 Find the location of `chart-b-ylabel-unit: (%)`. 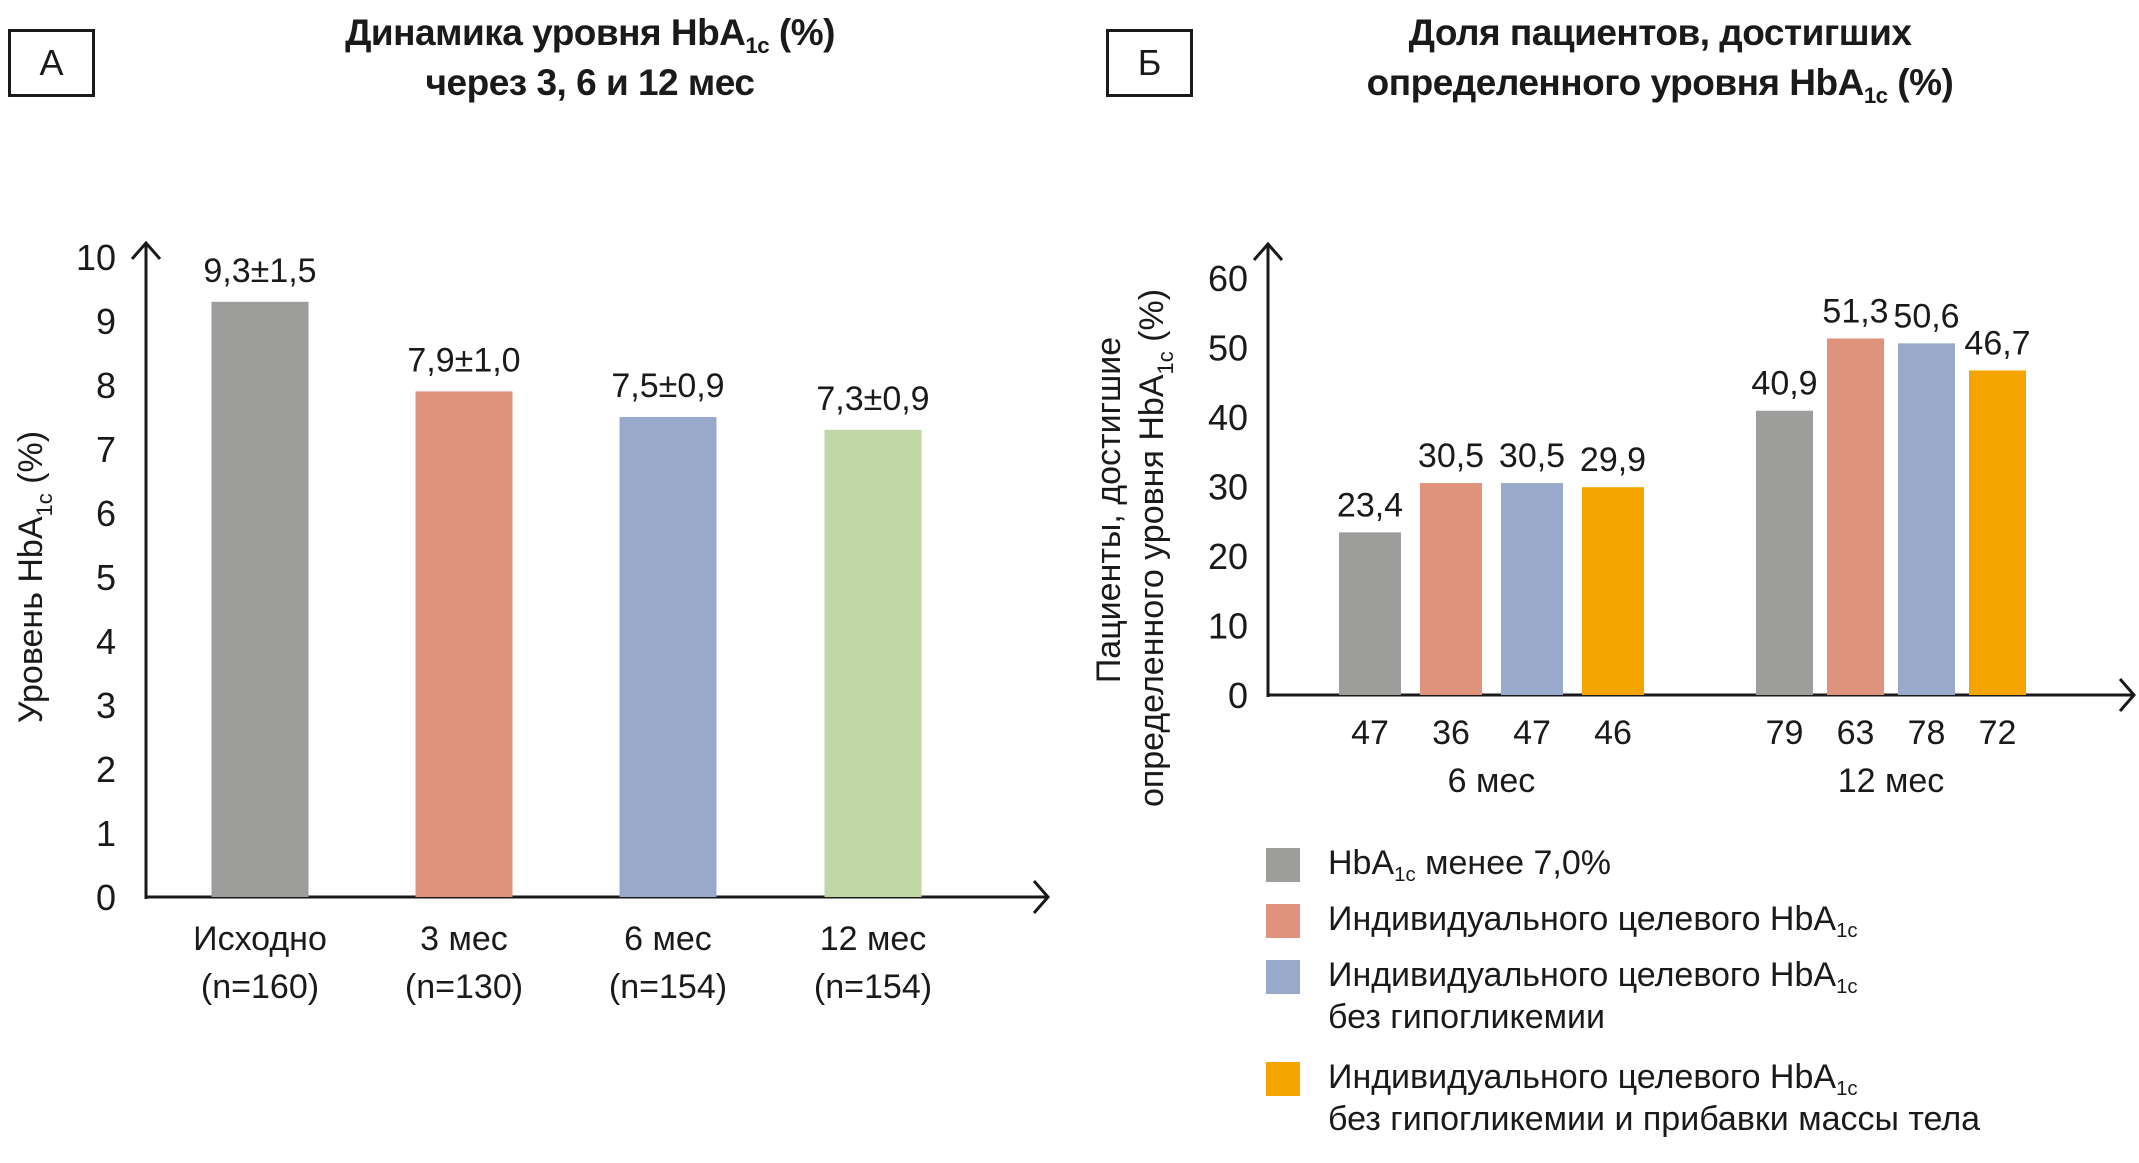

chart-b-ylabel-unit: (%) is located at coordinates (1152, 320).